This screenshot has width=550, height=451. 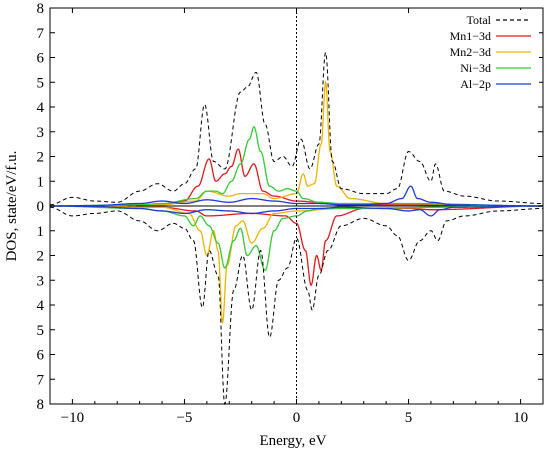 What do you see at coordinates (470, 52) in the screenshot?
I see `legend-label: Mn2−3d` at bounding box center [470, 52].